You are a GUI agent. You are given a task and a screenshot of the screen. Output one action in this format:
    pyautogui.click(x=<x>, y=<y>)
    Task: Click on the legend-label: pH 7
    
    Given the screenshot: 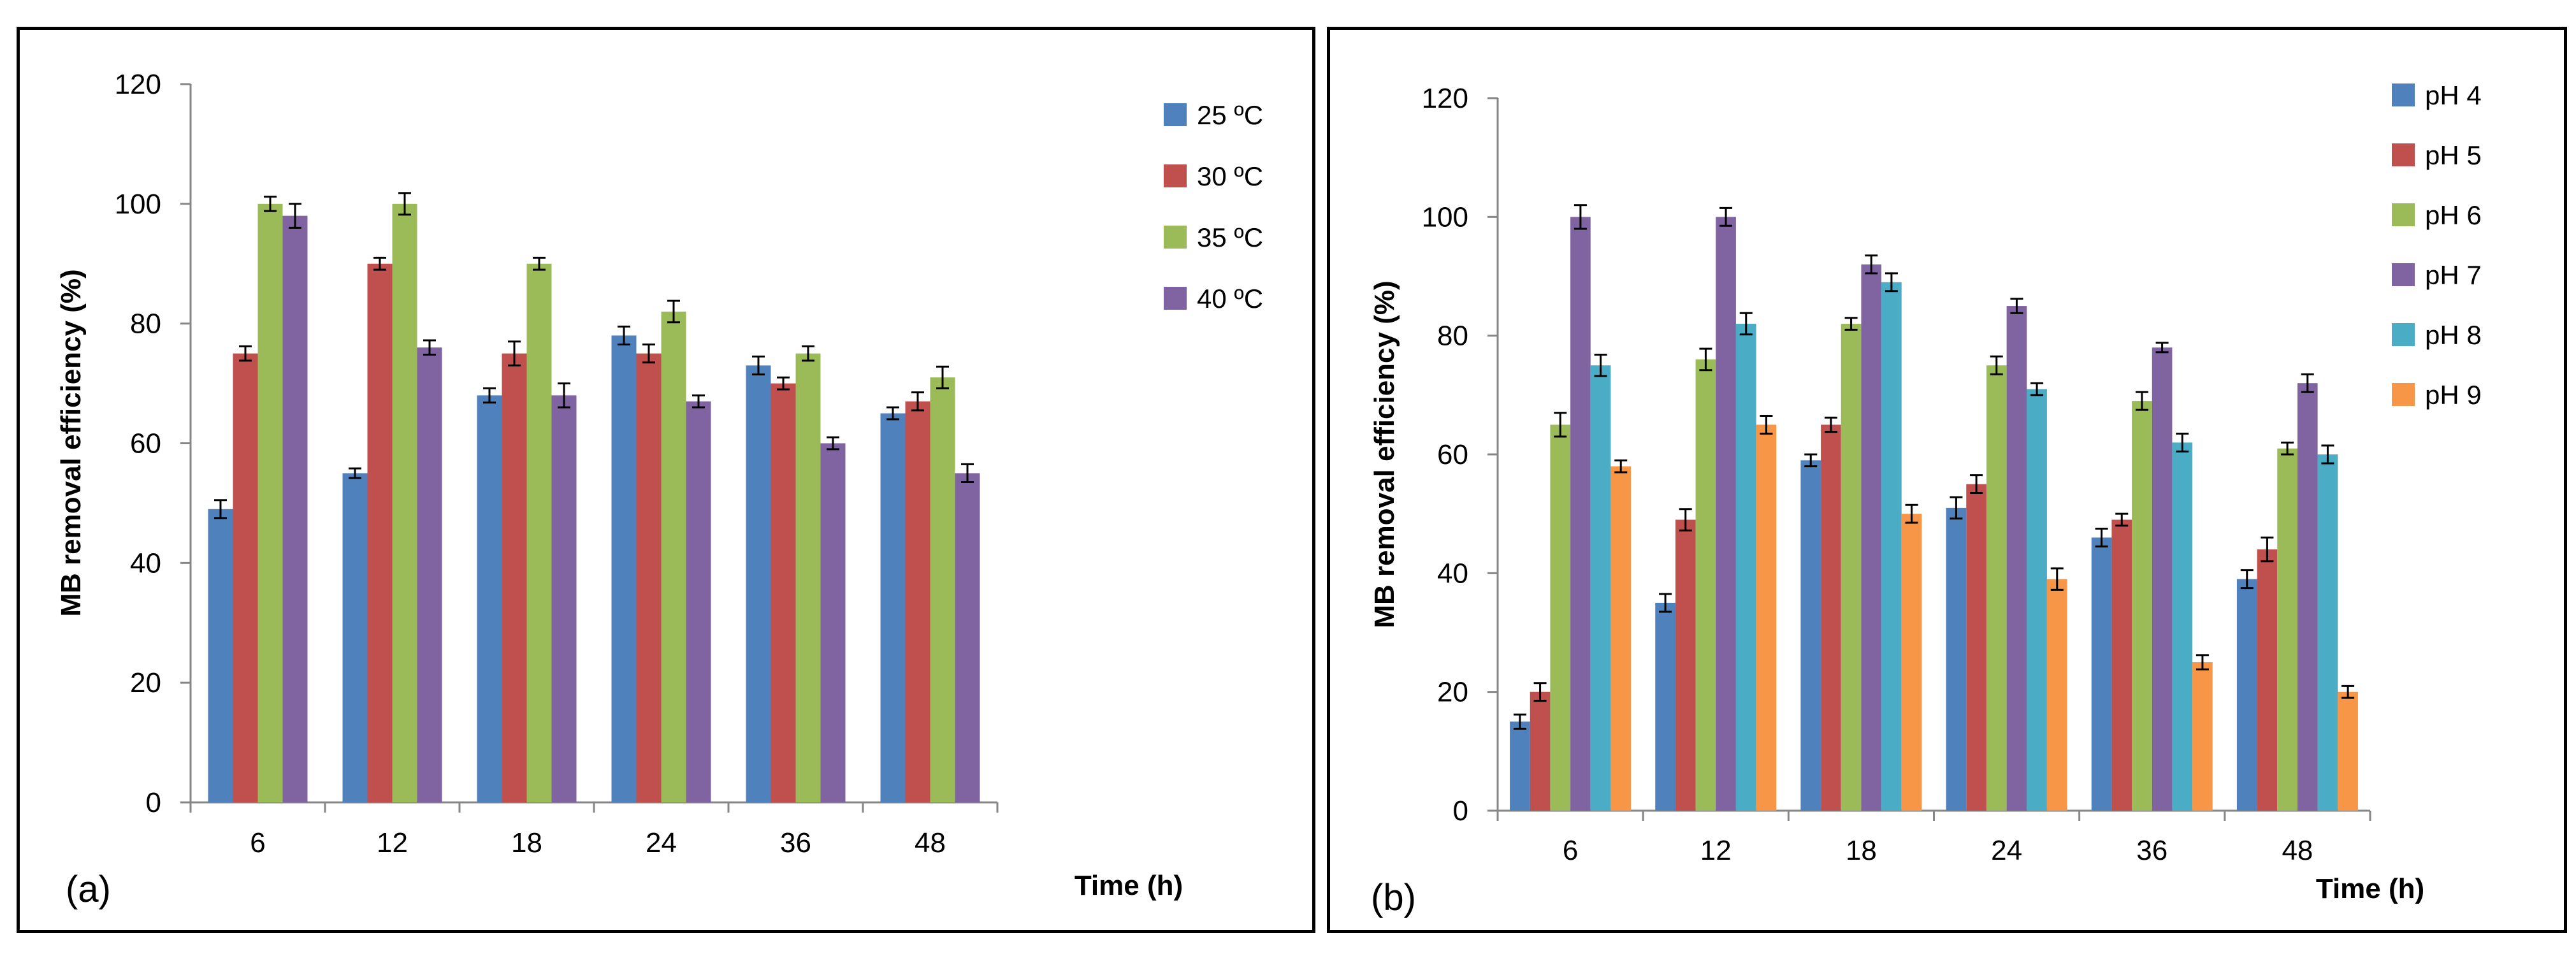 What is the action you would take?
    pyautogui.click(x=2453, y=275)
    